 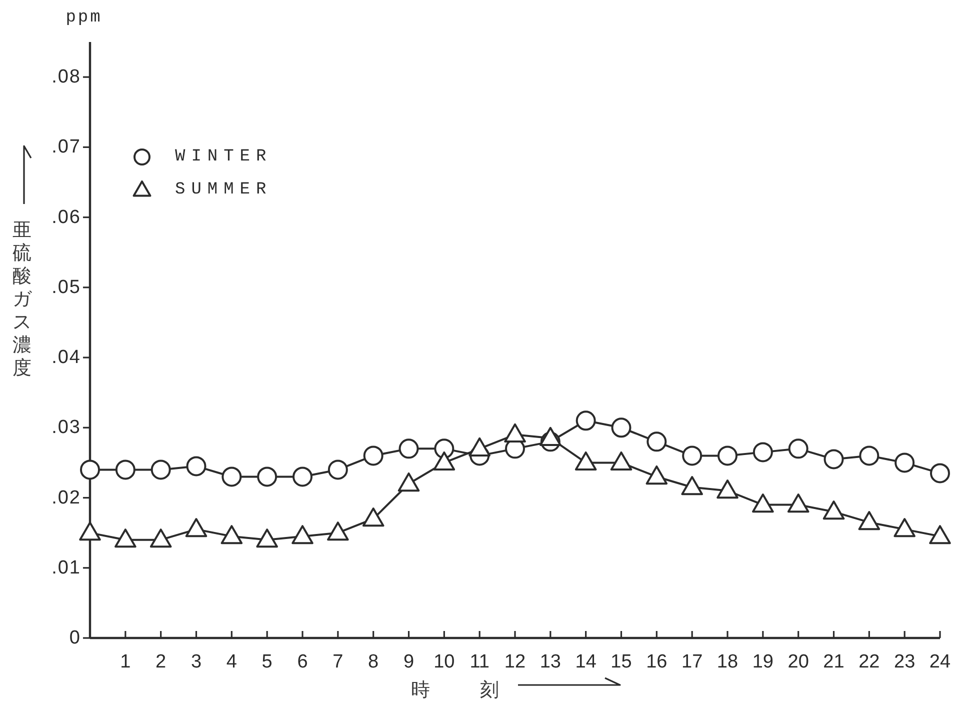 I want to click on y-tick-label: 0, so click(x=75, y=638).